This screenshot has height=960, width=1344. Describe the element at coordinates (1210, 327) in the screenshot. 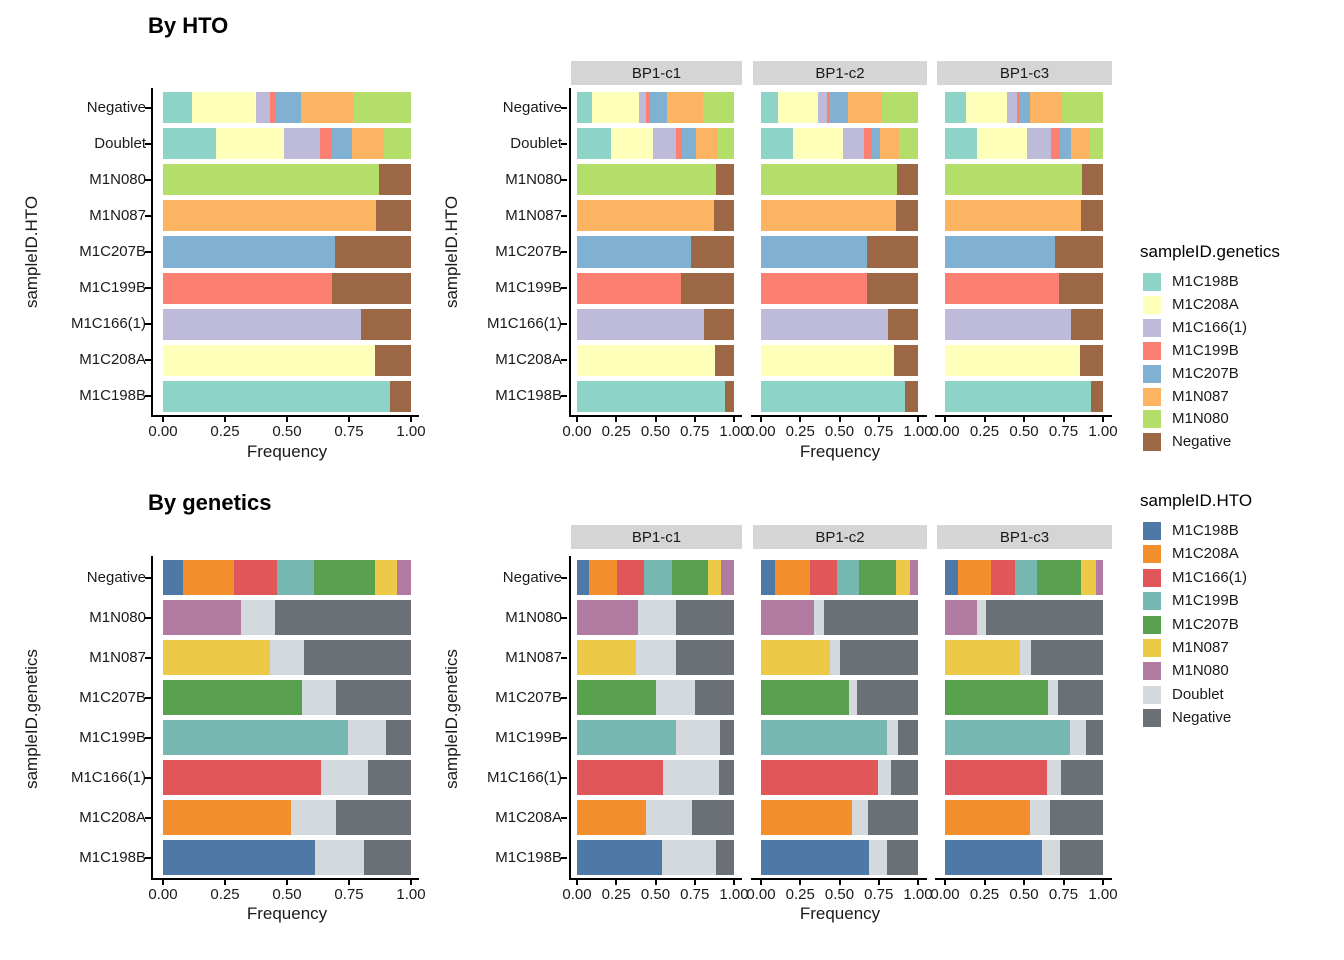

I see `legend-label: M1C166(1)` at that location.